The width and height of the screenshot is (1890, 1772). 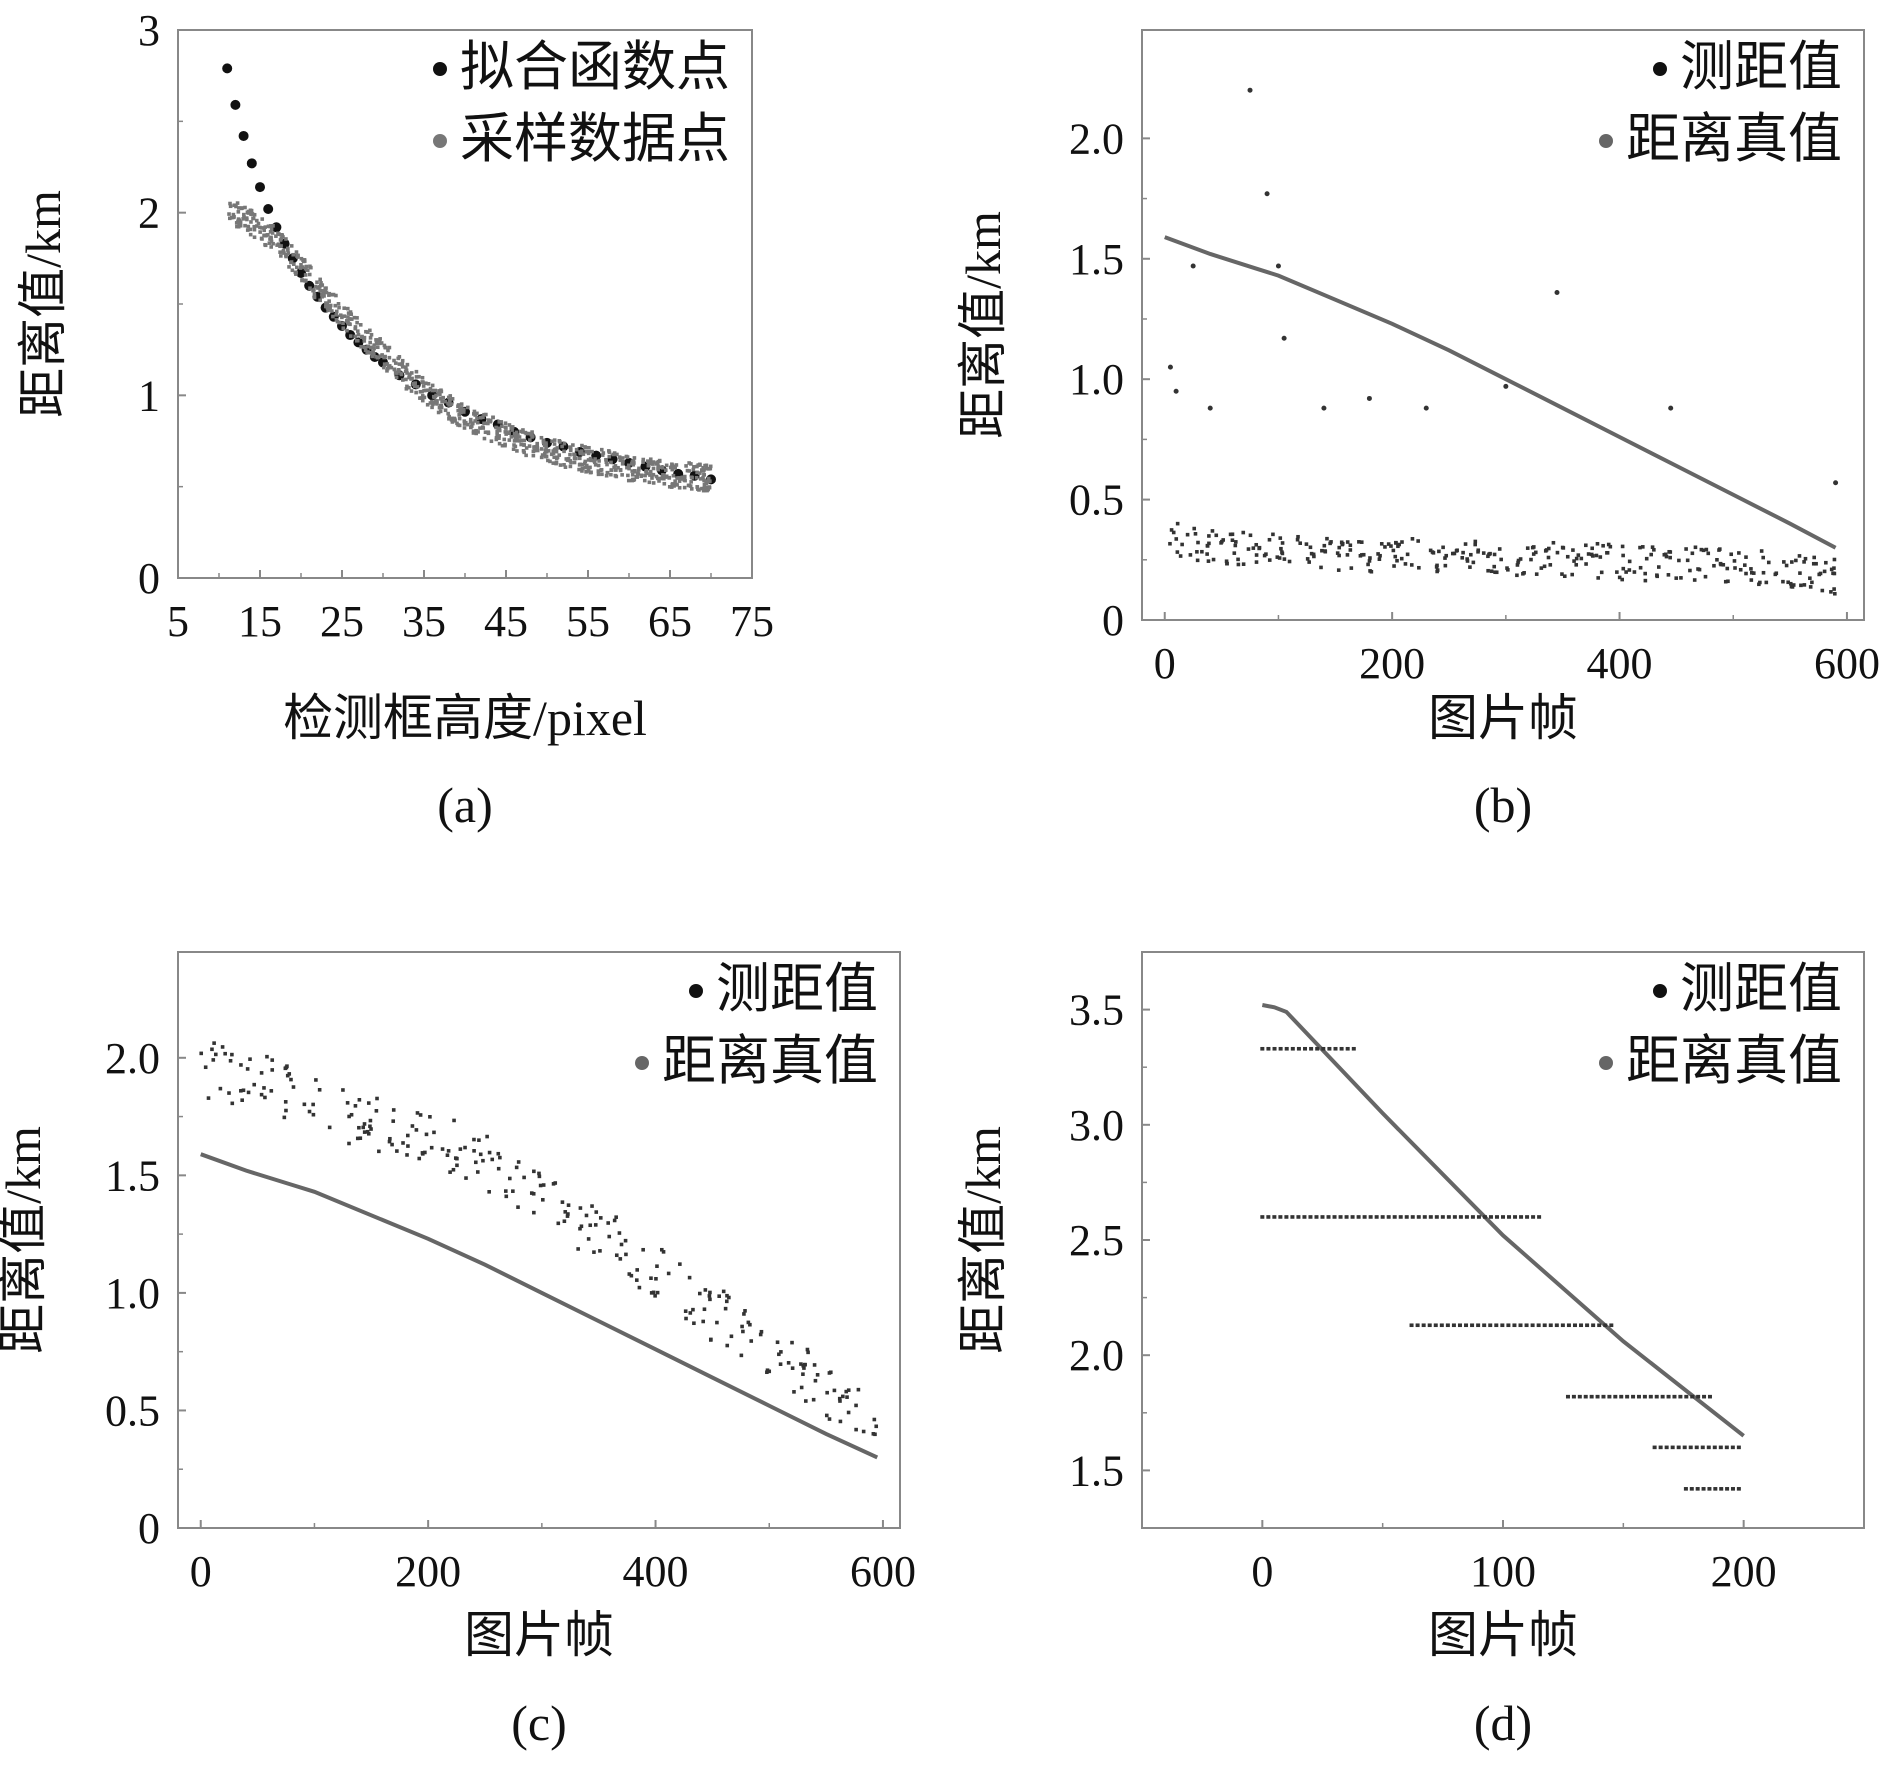 What do you see at coordinates (1761, 989) in the screenshot?
I see `legend-label: 测距值` at bounding box center [1761, 989].